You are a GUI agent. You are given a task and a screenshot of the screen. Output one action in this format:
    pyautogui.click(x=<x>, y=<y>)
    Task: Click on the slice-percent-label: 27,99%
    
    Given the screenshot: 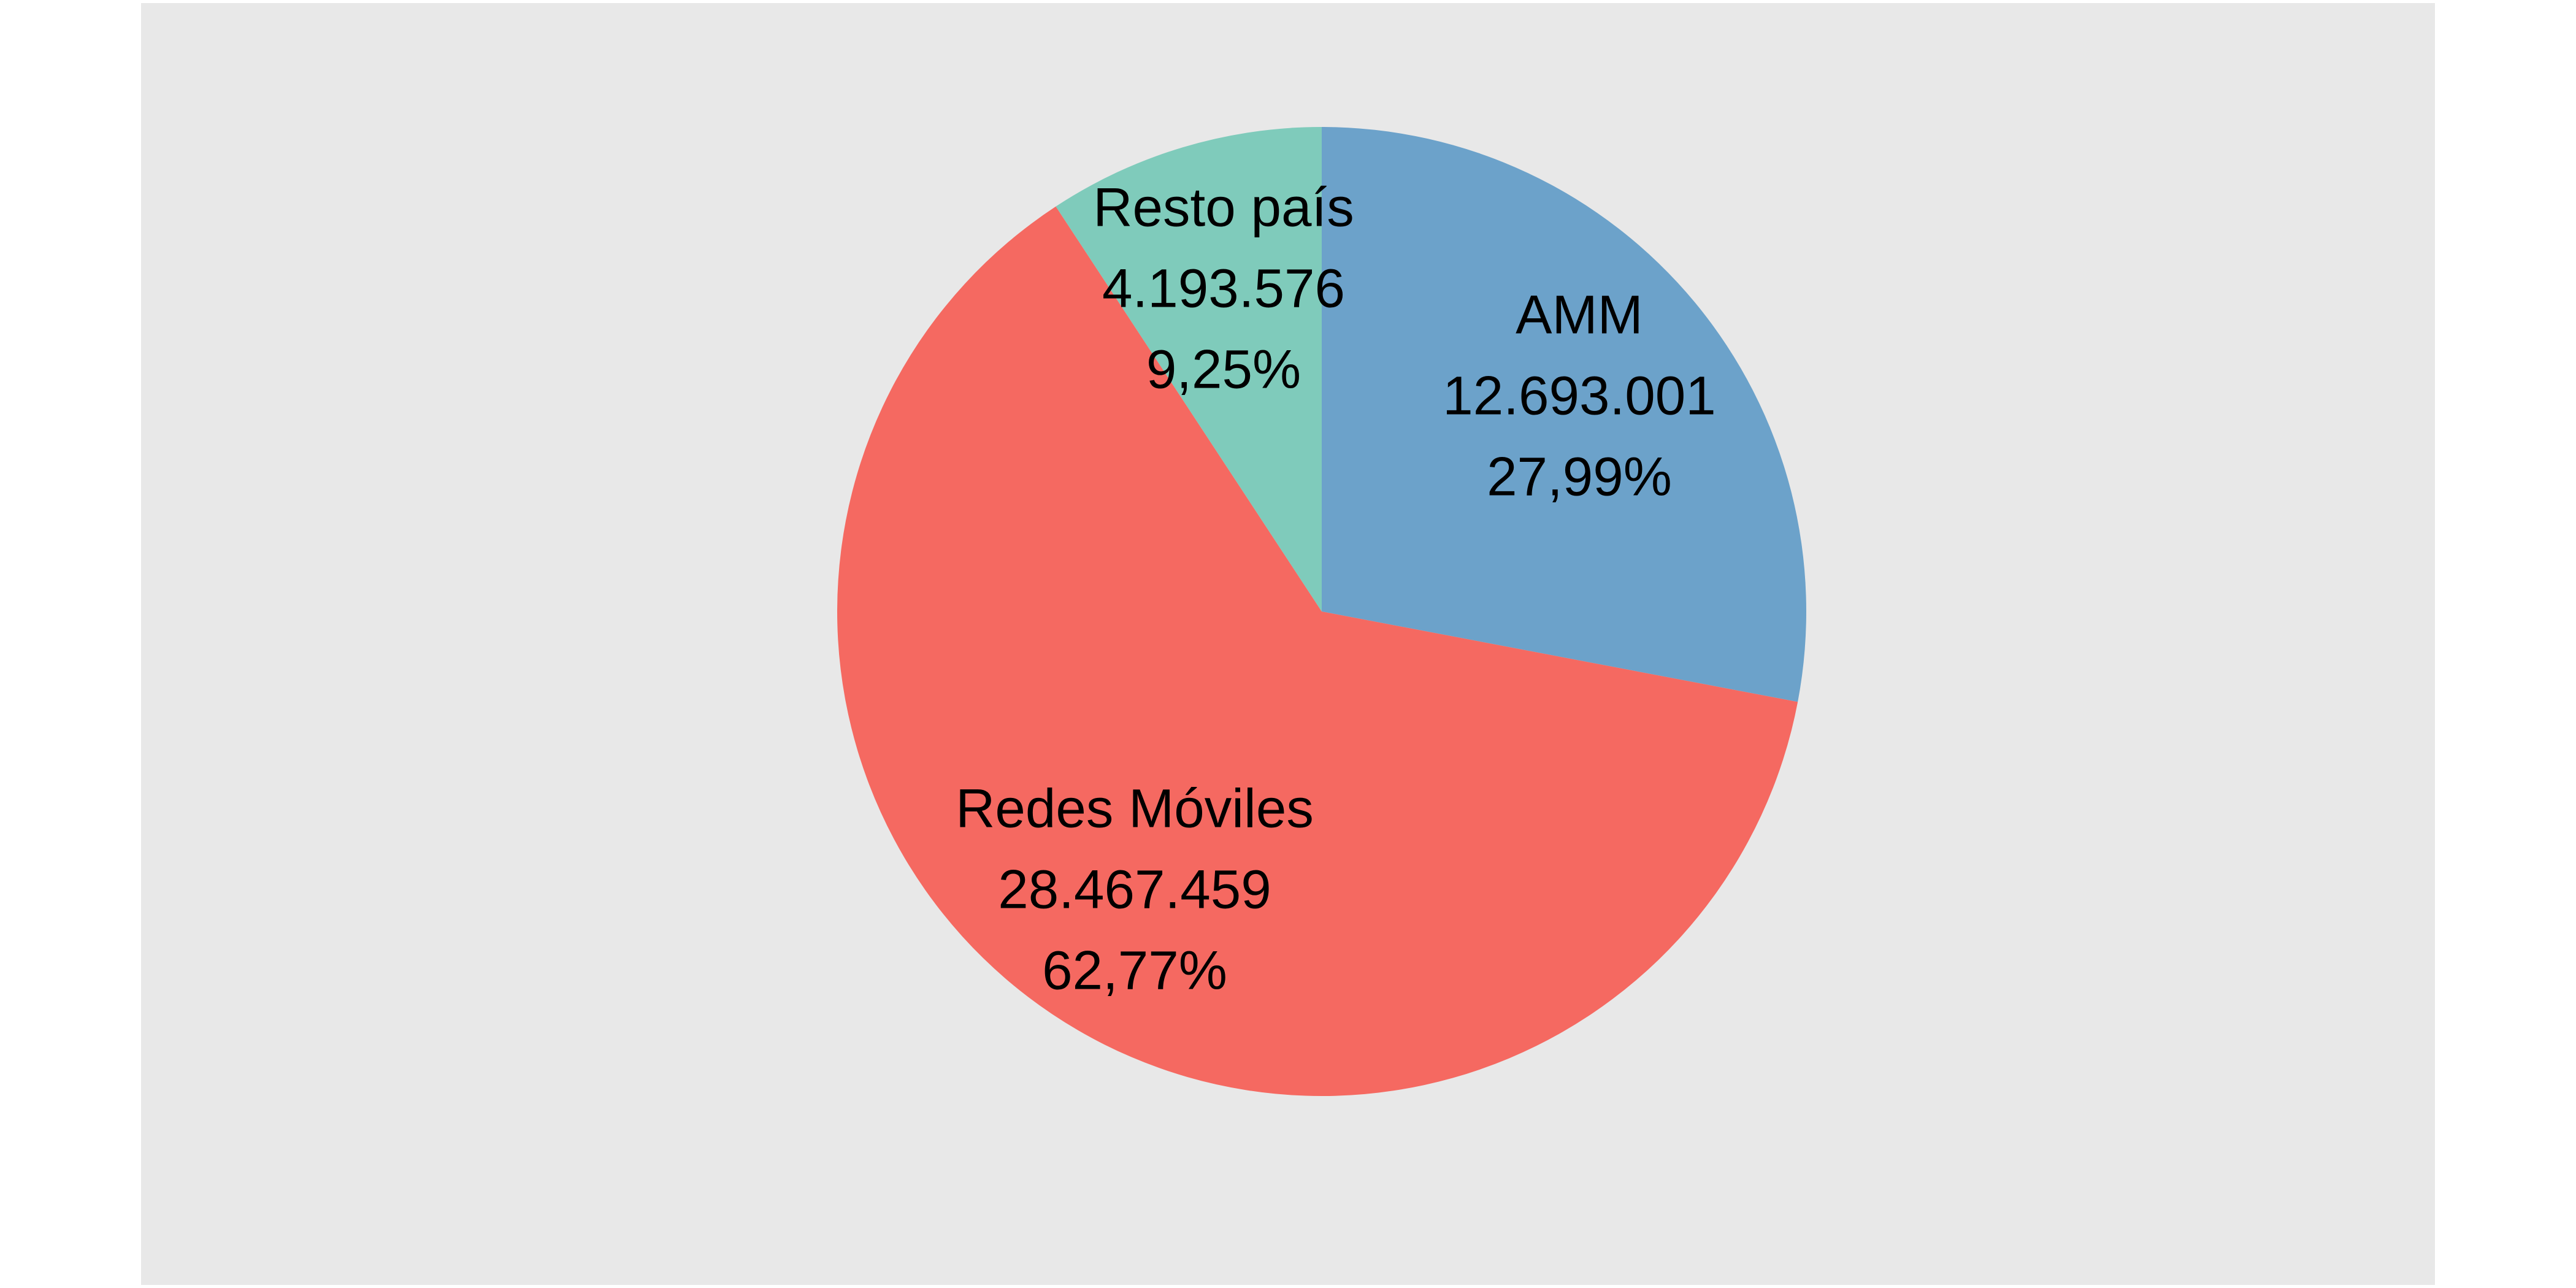 What is the action you would take?
    pyautogui.click(x=1579, y=476)
    